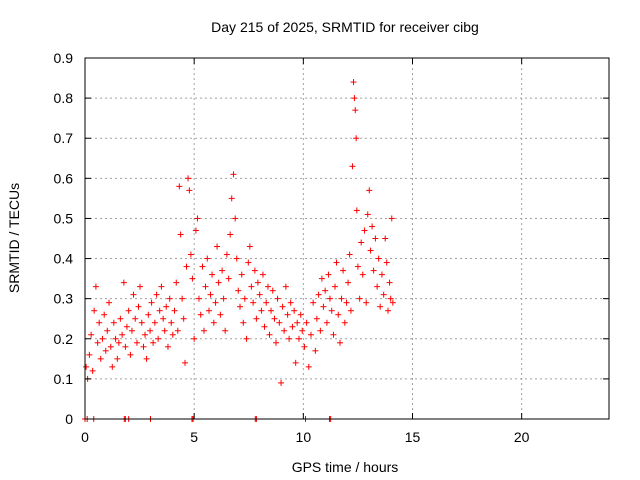 The image size is (640, 480). What do you see at coordinates (85, 437) in the screenshot?
I see `x-tick-label: 0` at bounding box center [85, 437].